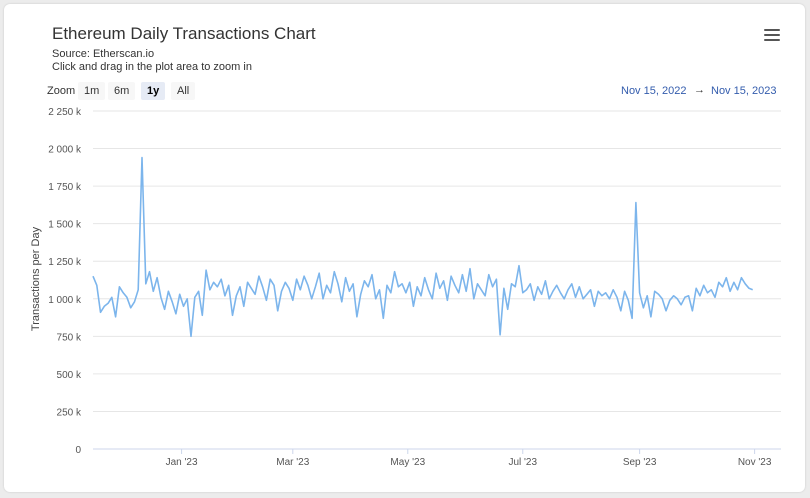 This screenshot has width=810, height=498. What do you see at coordinates (183, 91) in the screenshot?
I see `zoom-all-button: All` at bounding box center [183, 91].